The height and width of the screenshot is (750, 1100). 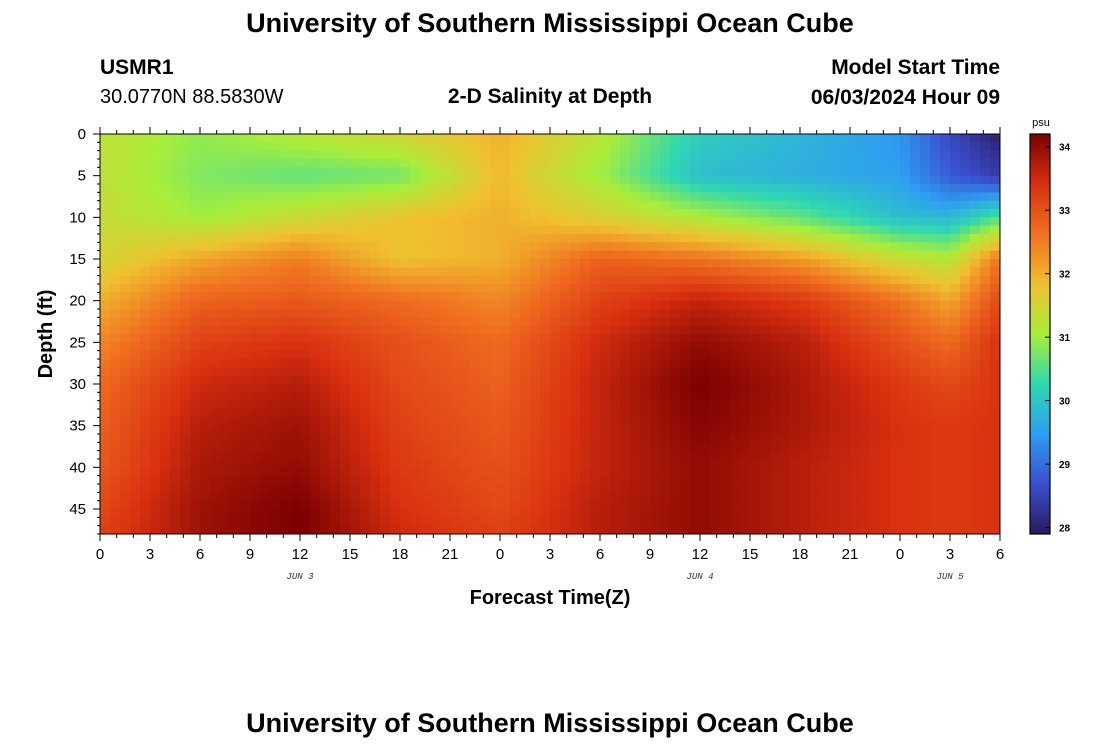 I want to click on station-id: USMR1, so click(x=137, y=67).